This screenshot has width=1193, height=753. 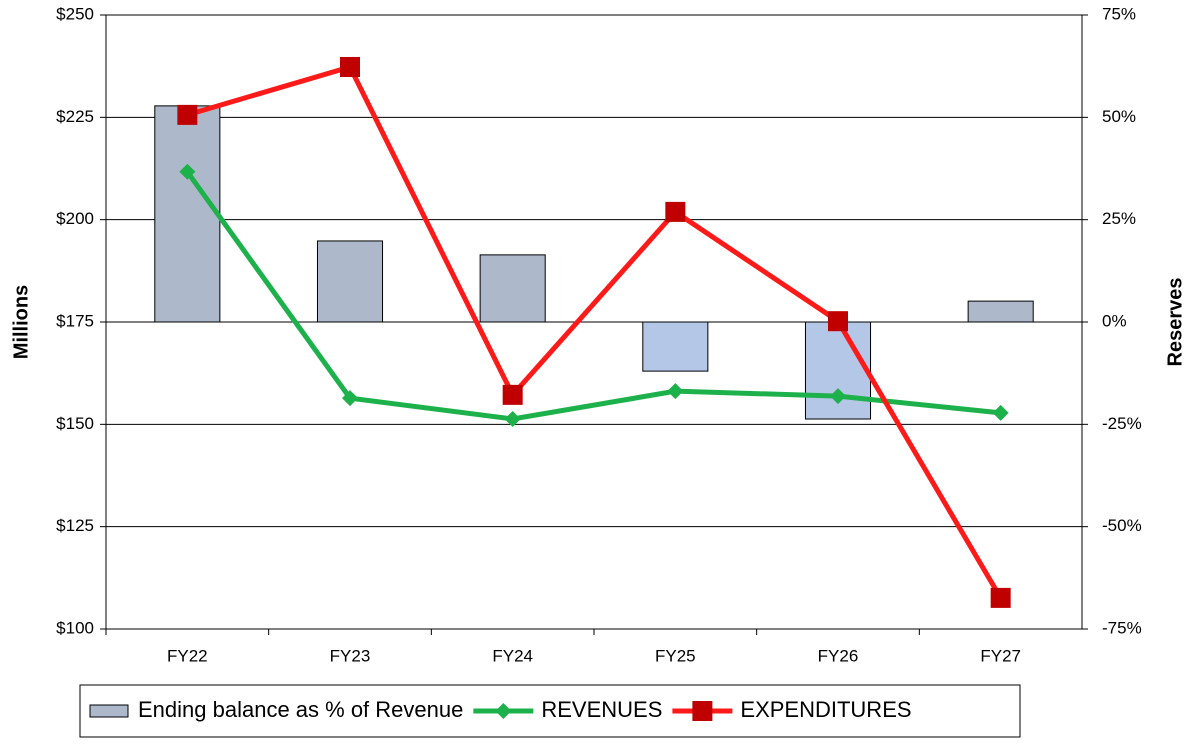 I want to click on x-tick-label: FY24, so click(x=512, y=655).